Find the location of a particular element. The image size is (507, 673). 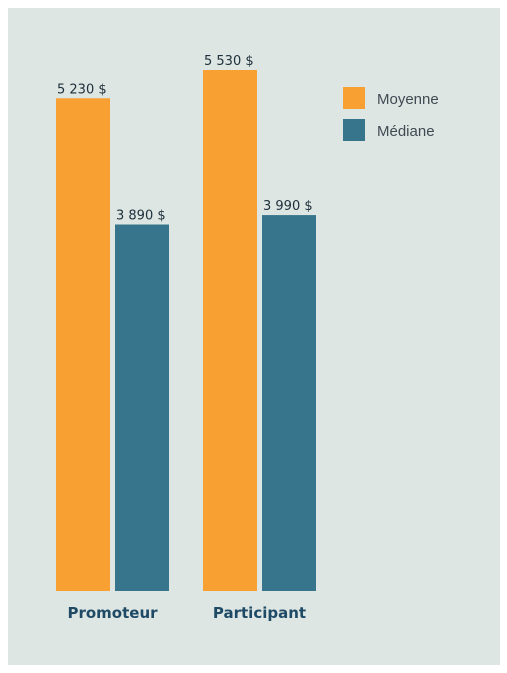

legend-swatch-mediane is located at coordinates (354, 130).